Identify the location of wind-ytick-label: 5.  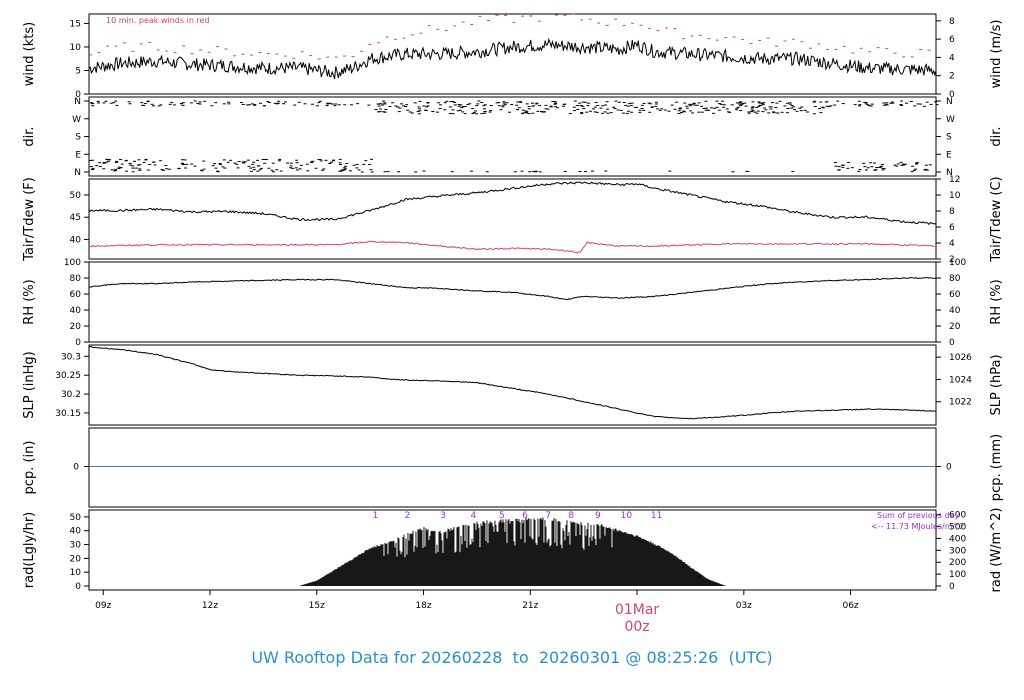
(78, 71).